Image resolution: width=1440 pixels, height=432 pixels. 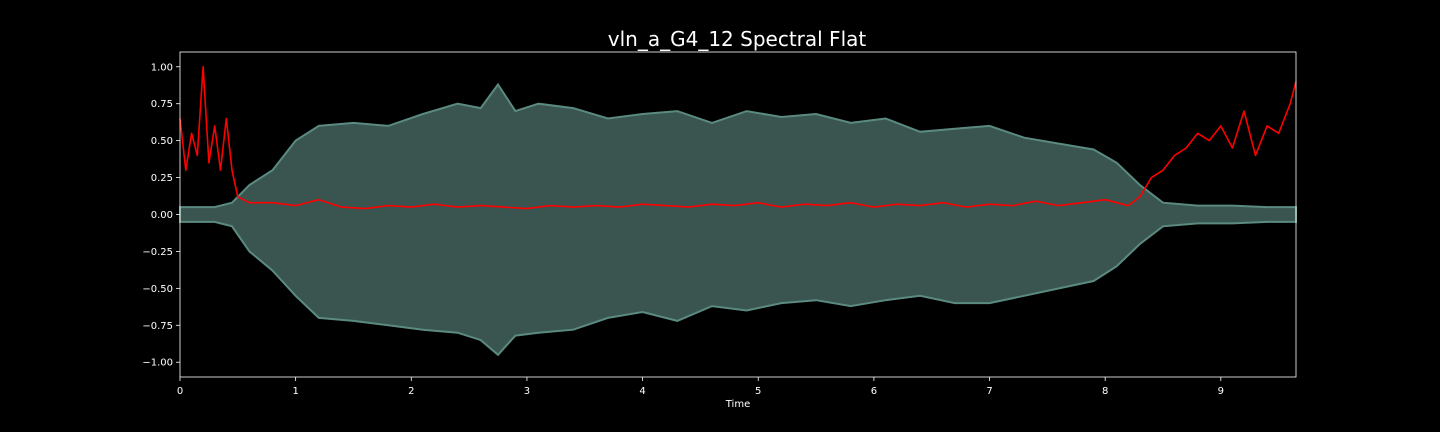 What do you see at coordinates (758, 391) in the screenshot?
I see `x-tick-label: 5` at bounding box center [758, 391].